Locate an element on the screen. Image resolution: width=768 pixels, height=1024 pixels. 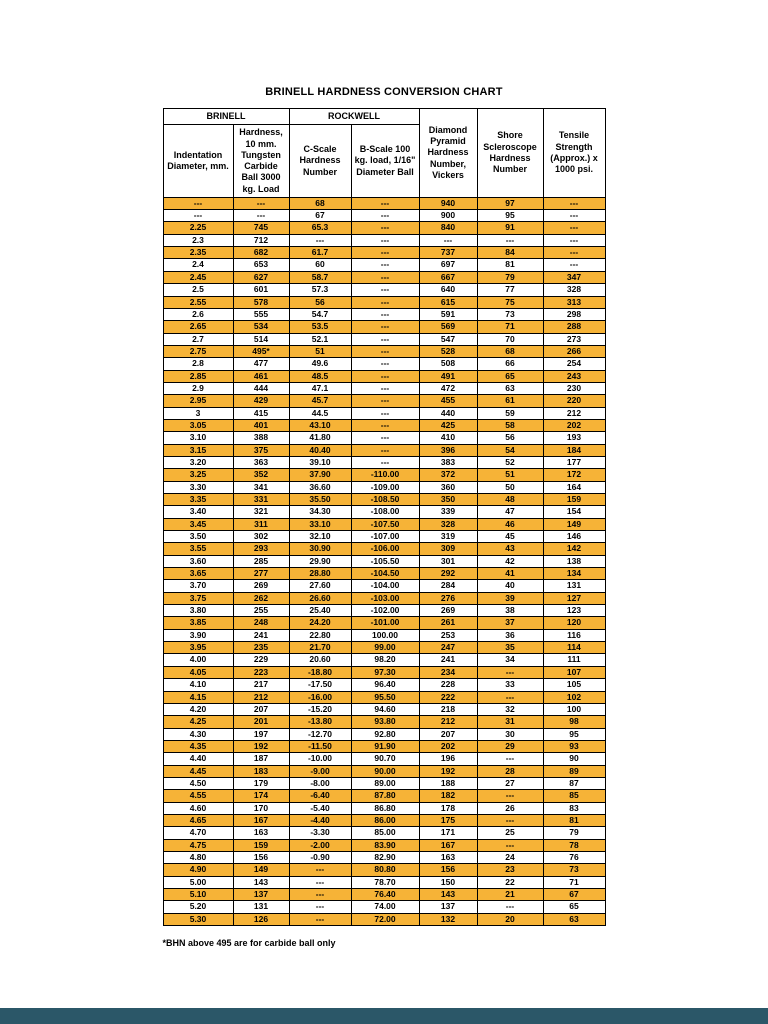
table-cell: 90.00 is located at coordinates (385, 771).